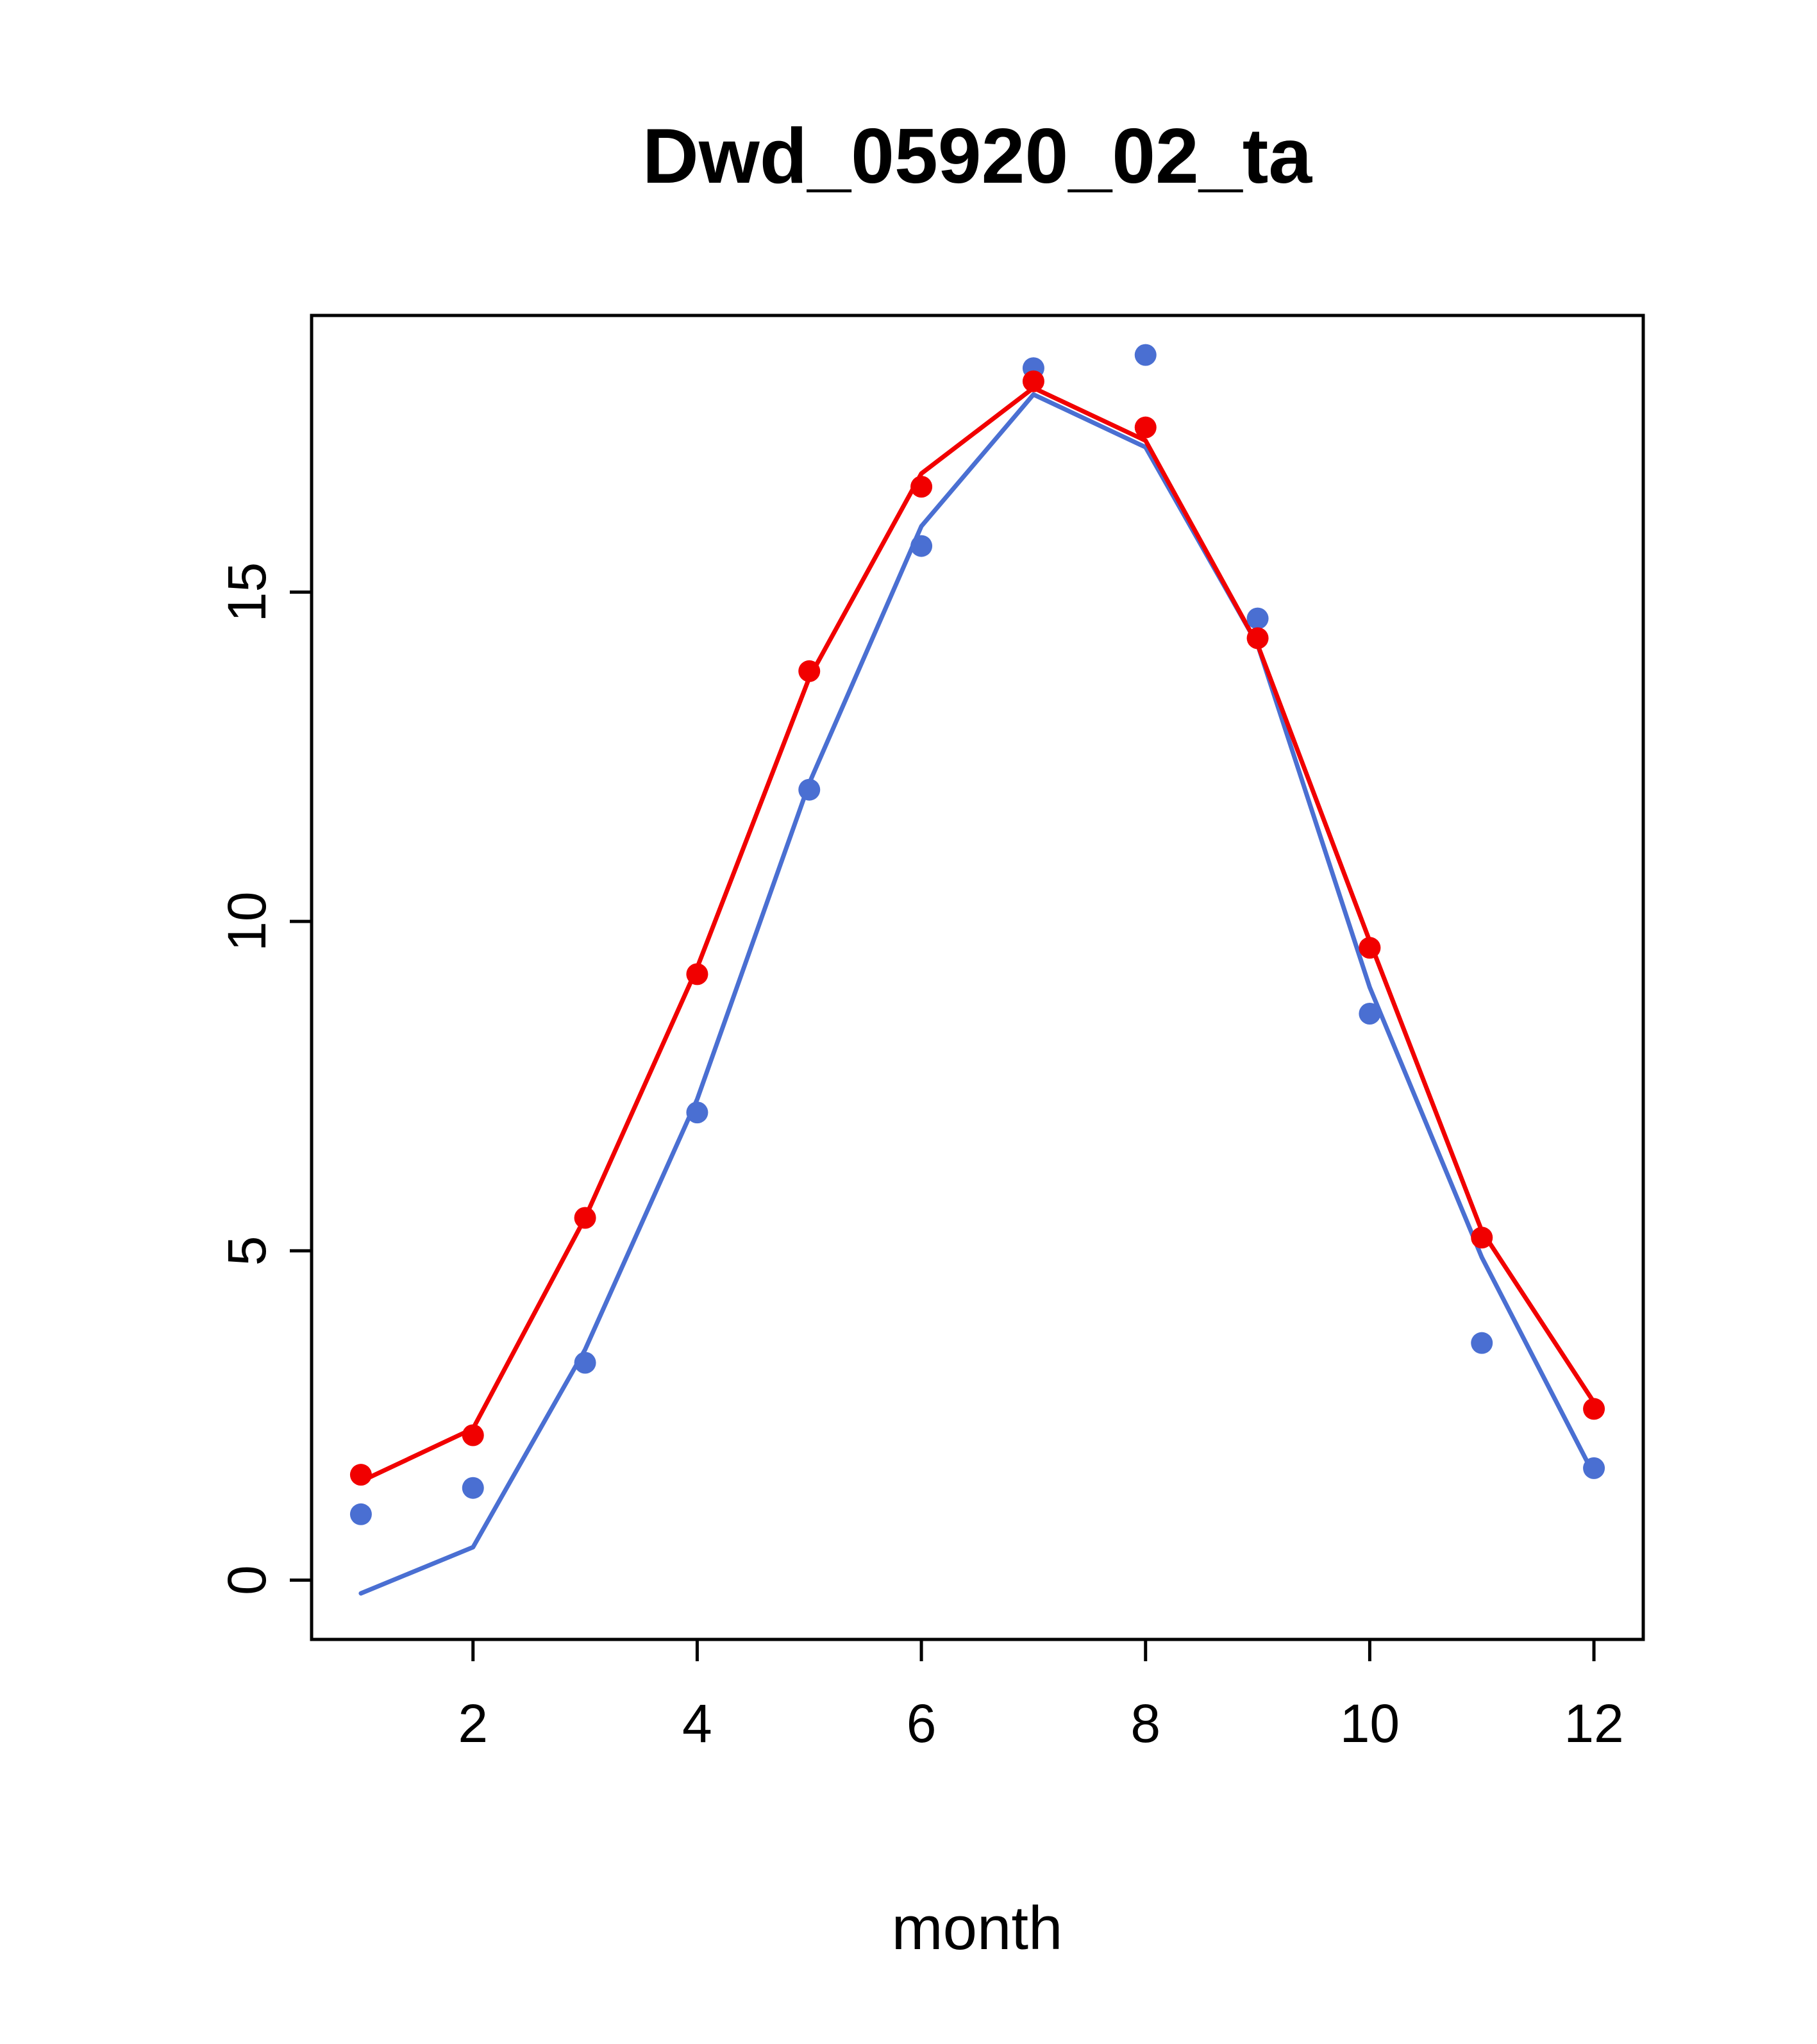 This screenshot has width=1817, height=2044. What do you see at coordinates (922, 1723) in the screenshot?
I see `x-tick-label: 6` at bounding box center [922, 1723].